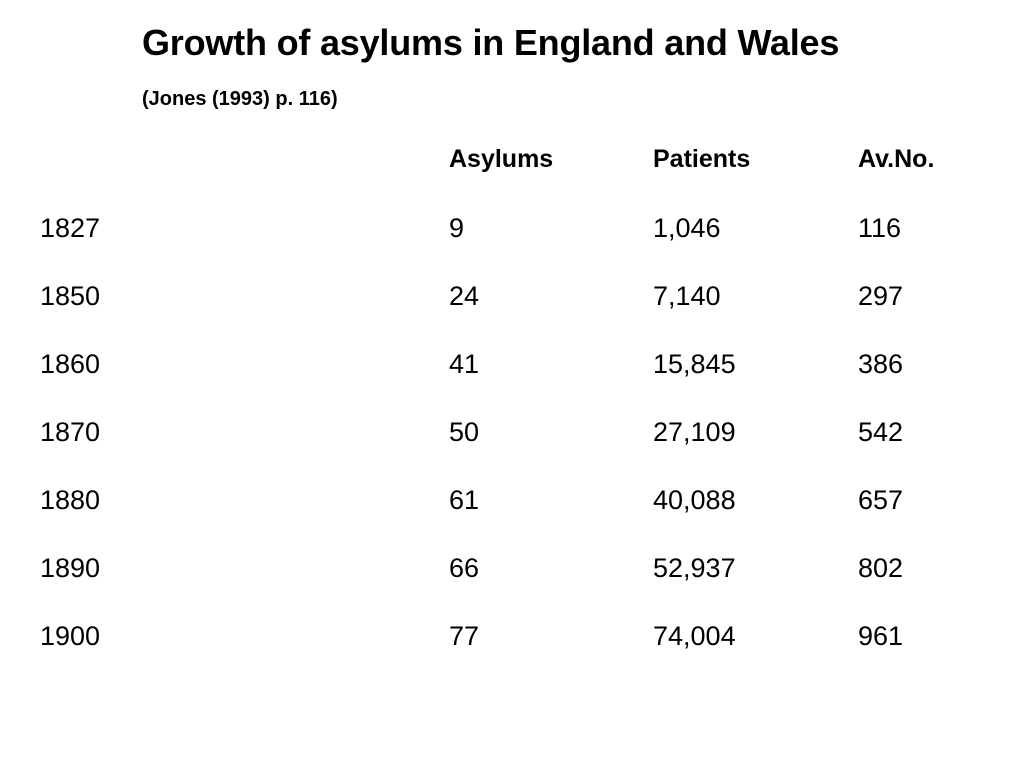  What do you see at coordinates (70, 568) in the screenshot?
I see `cell-year: 1890` at bounding box center [70, 568].